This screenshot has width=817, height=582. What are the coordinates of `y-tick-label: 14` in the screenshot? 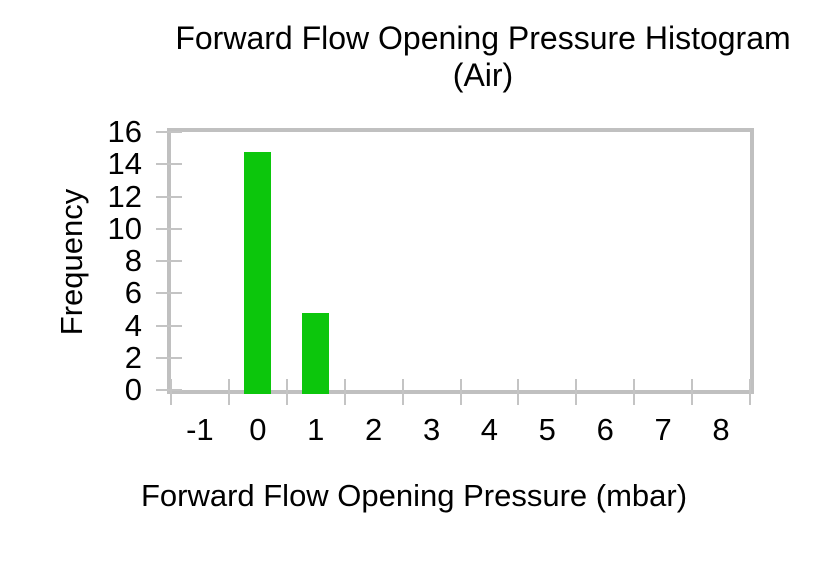 It's located at (124, 164).